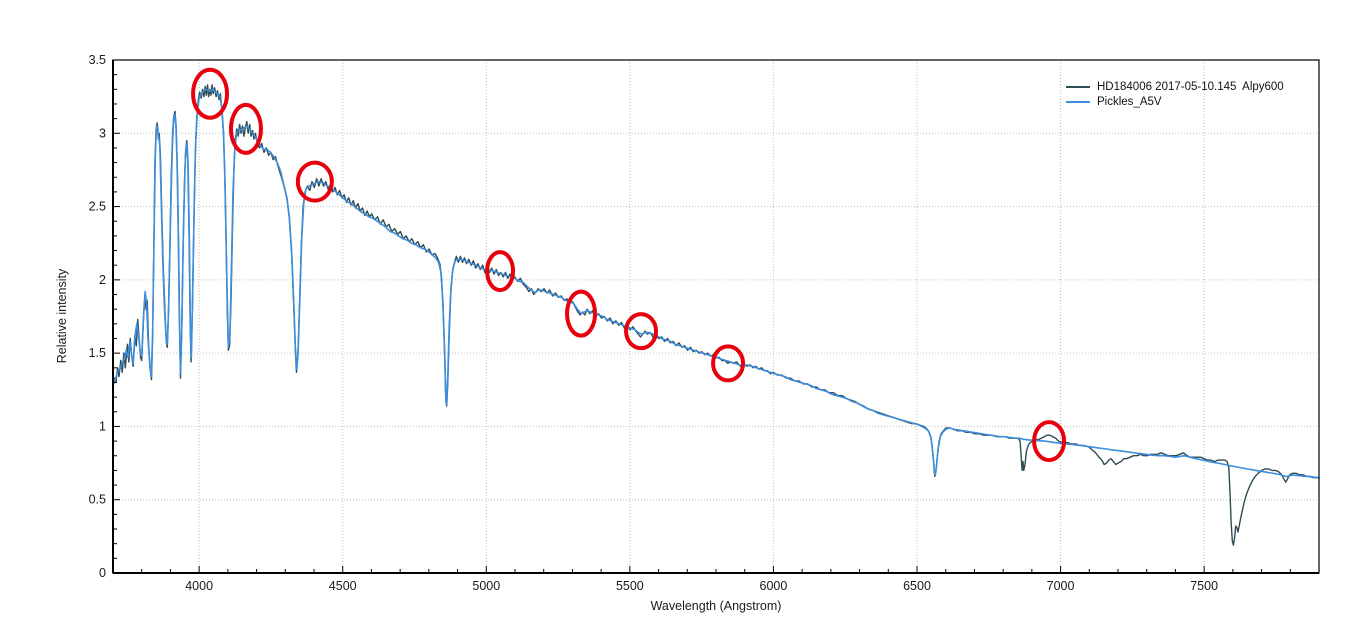  Describe the element at coordinates (97, 60) in the screenshot. I see `y-tick-label: 3.5` at that location.